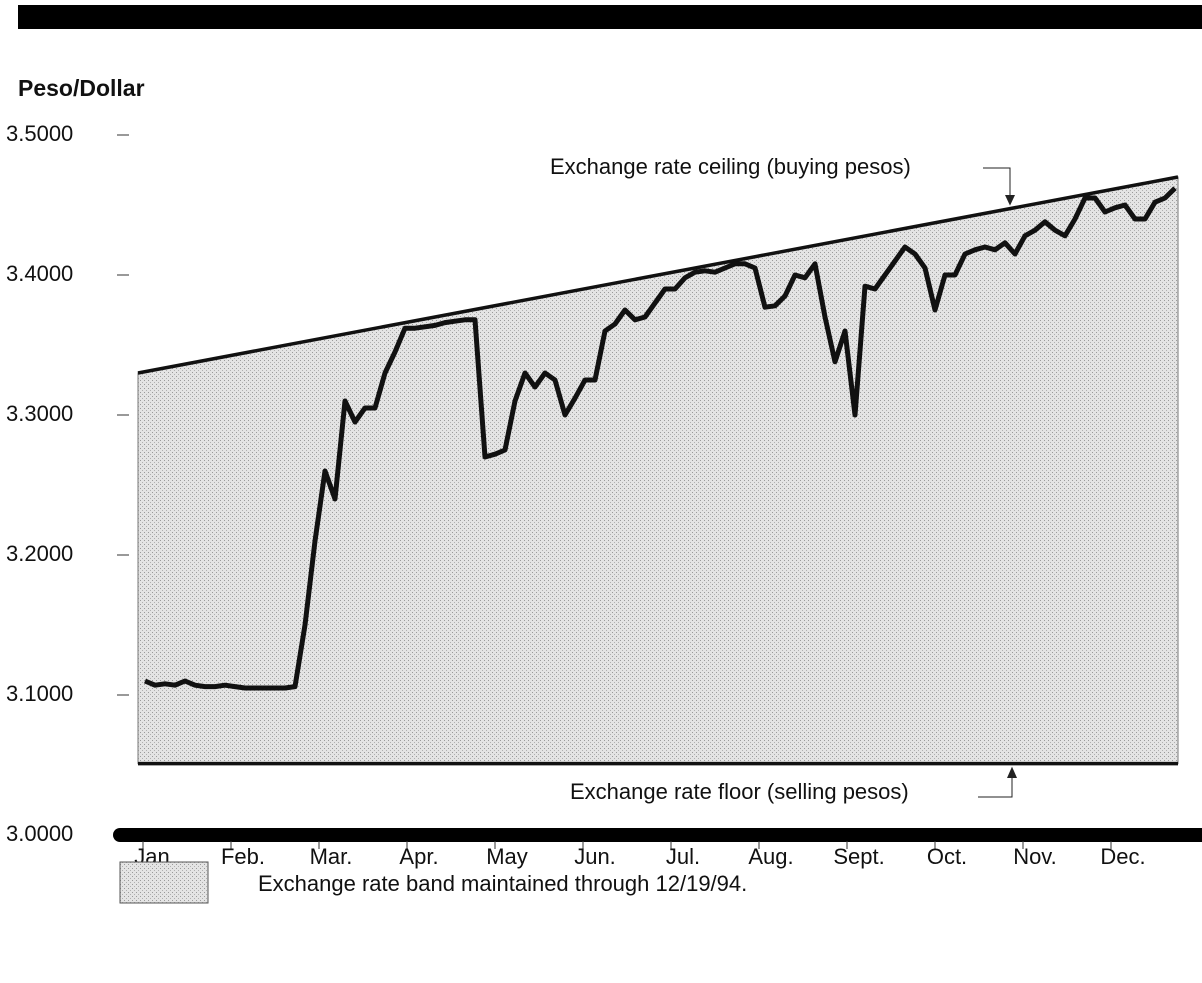 Image resolution: width=1202 pixels, height=983 pixels. What do you see at coordinates (947, 856) in the screenshot?
I see `x-tick-label: Oct.` at bounding box center [947, 856].